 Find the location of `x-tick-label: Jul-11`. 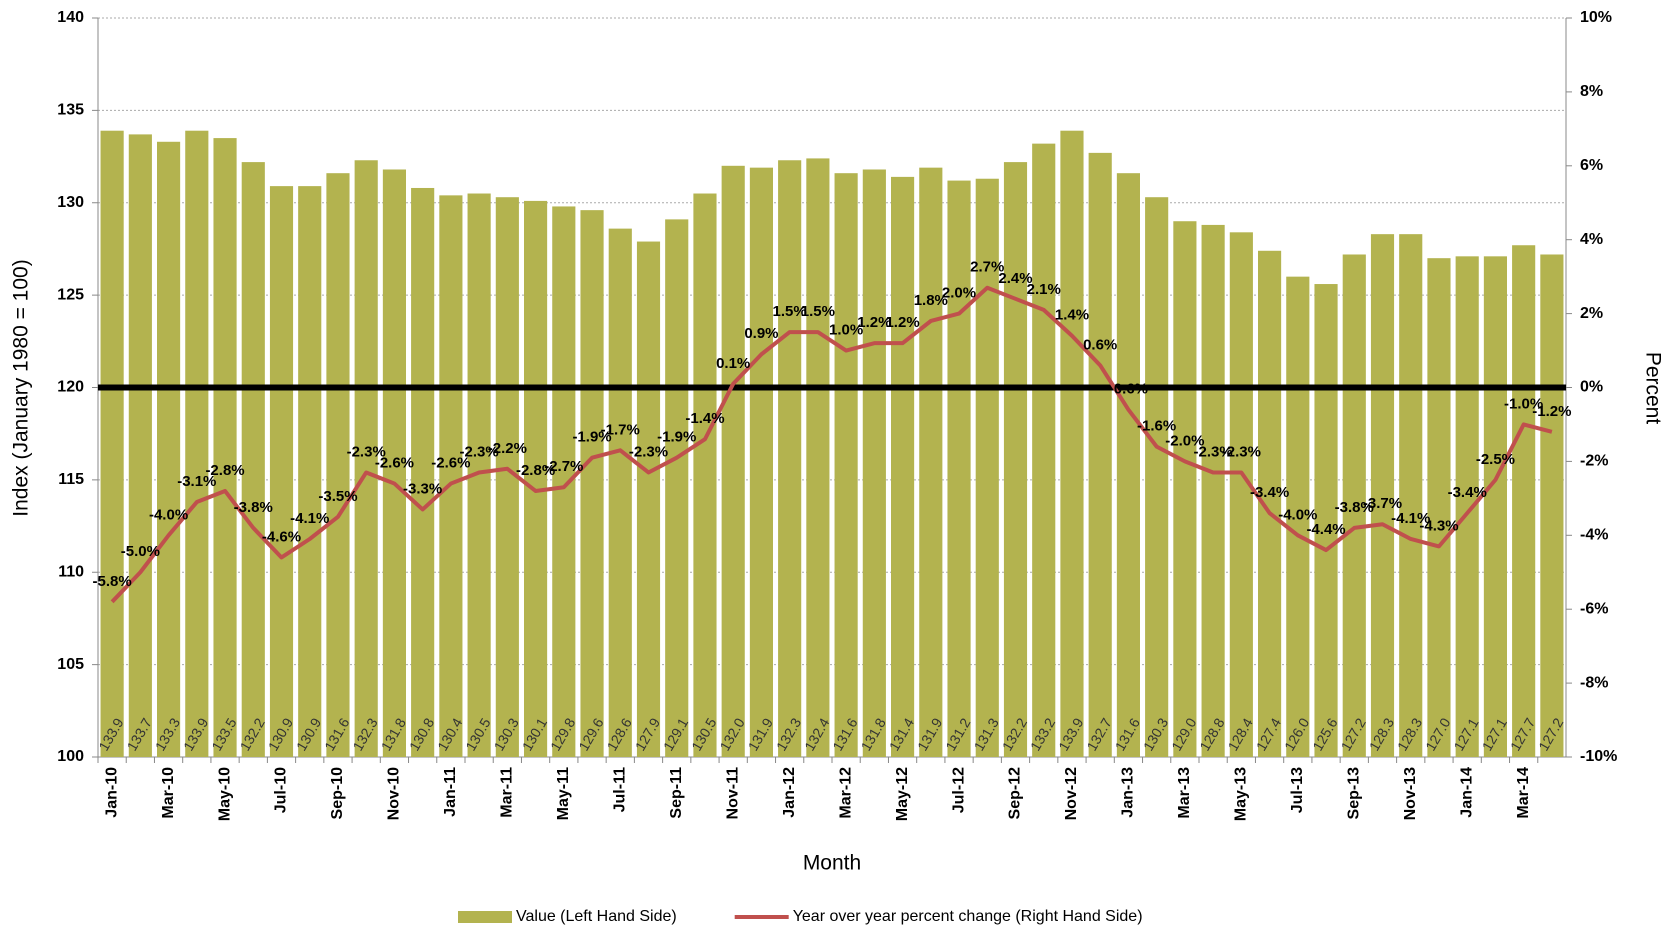

x-tick-label: Jul-11 is located at coordinates (619, 789).